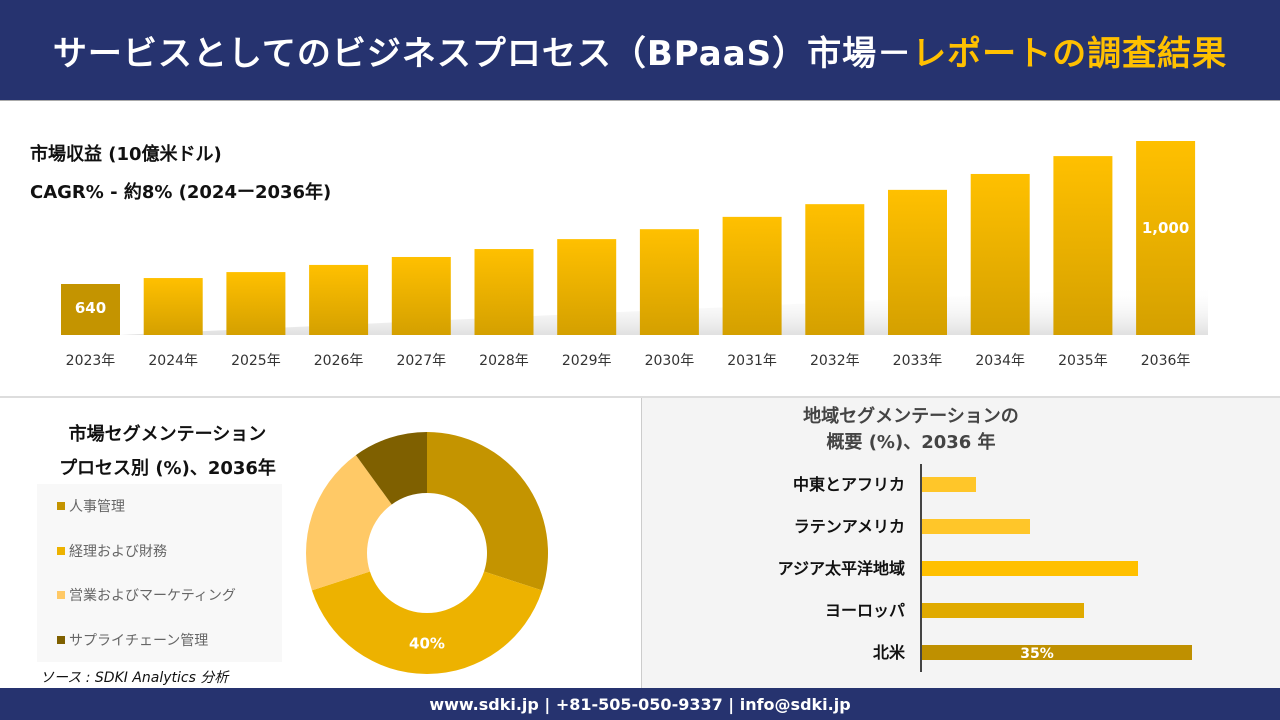  What do you see at coordinates (256, 361) in the screenshot?
I see `x-tick-label: 2025年` at bounding box center [256, 361].